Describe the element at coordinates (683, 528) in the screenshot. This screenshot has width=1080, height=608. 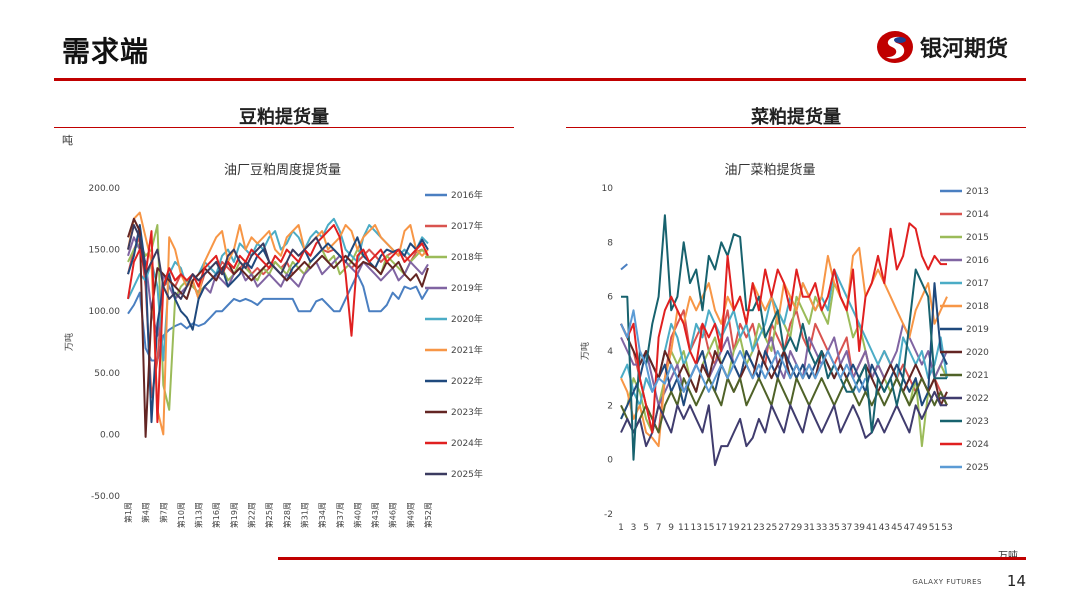
I see `x-tick-label: 11` at that location.